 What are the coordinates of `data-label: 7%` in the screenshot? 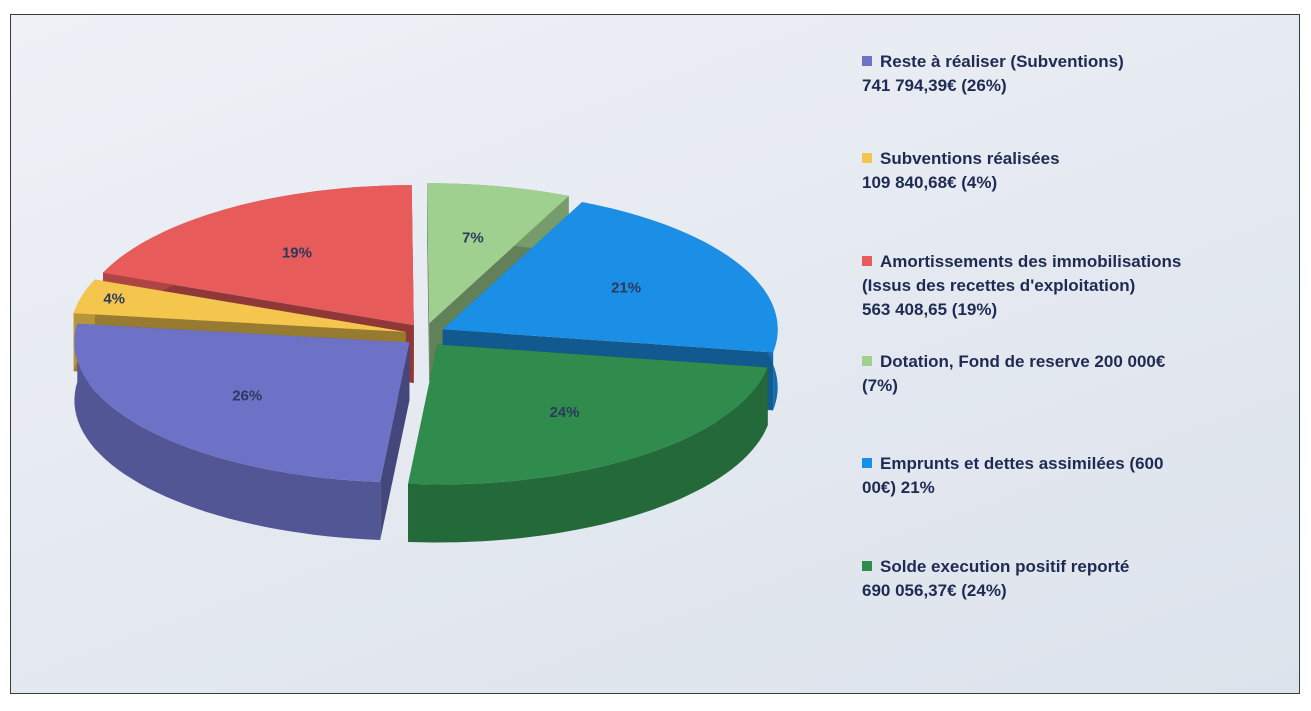 It's located at (473, 237).